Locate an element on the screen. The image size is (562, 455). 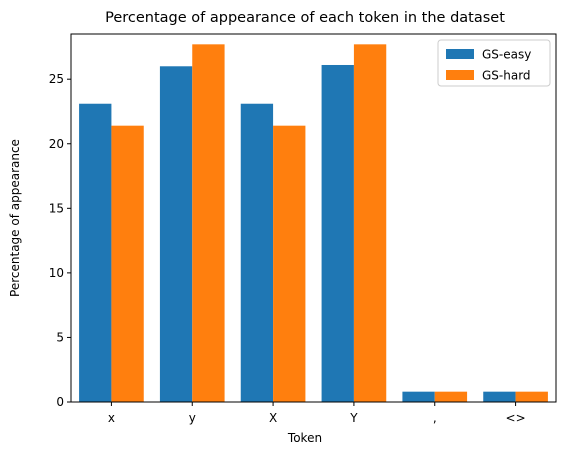
y-axis: 0 5 10 15 20 25 is located at coordinates (60, 240).